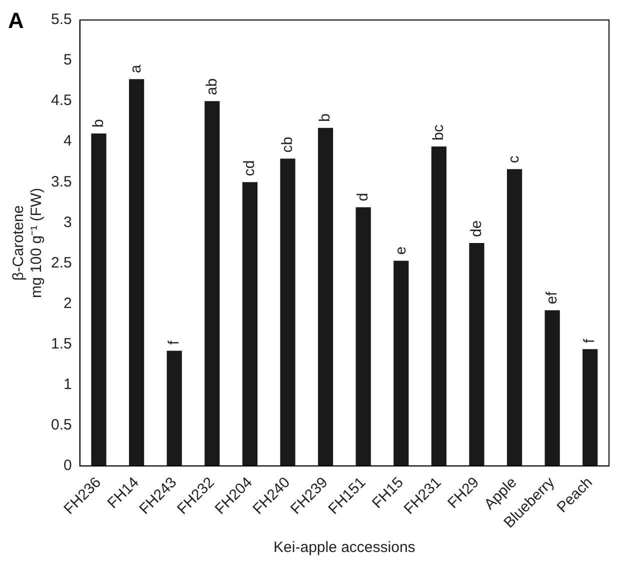 The height and width of the screenshot is (569, 625). I want to click on y-tick-label: 2, so click(68, 303).